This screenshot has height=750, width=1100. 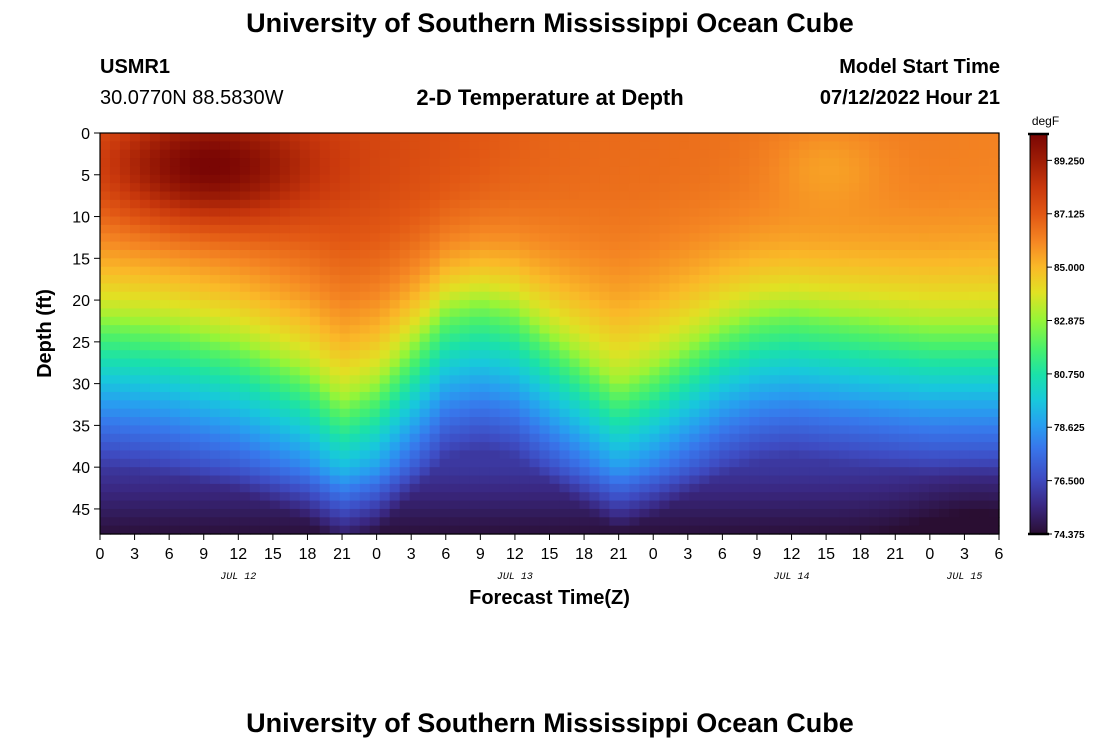 I want to click on colorbar-label: 78.625, so click(x=1069, y=428).